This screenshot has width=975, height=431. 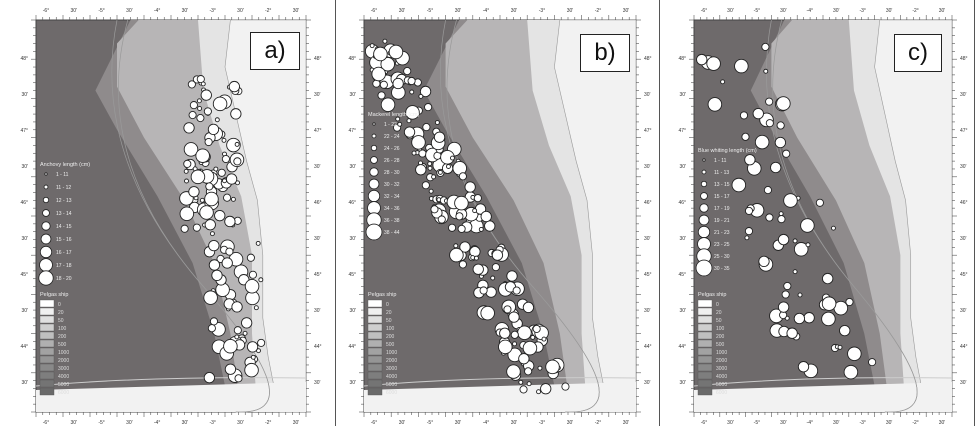 What do you see at coordinates (24, 59) in the screenshot?
I see `lat-label: 48°` at bounding box center [24, 59].